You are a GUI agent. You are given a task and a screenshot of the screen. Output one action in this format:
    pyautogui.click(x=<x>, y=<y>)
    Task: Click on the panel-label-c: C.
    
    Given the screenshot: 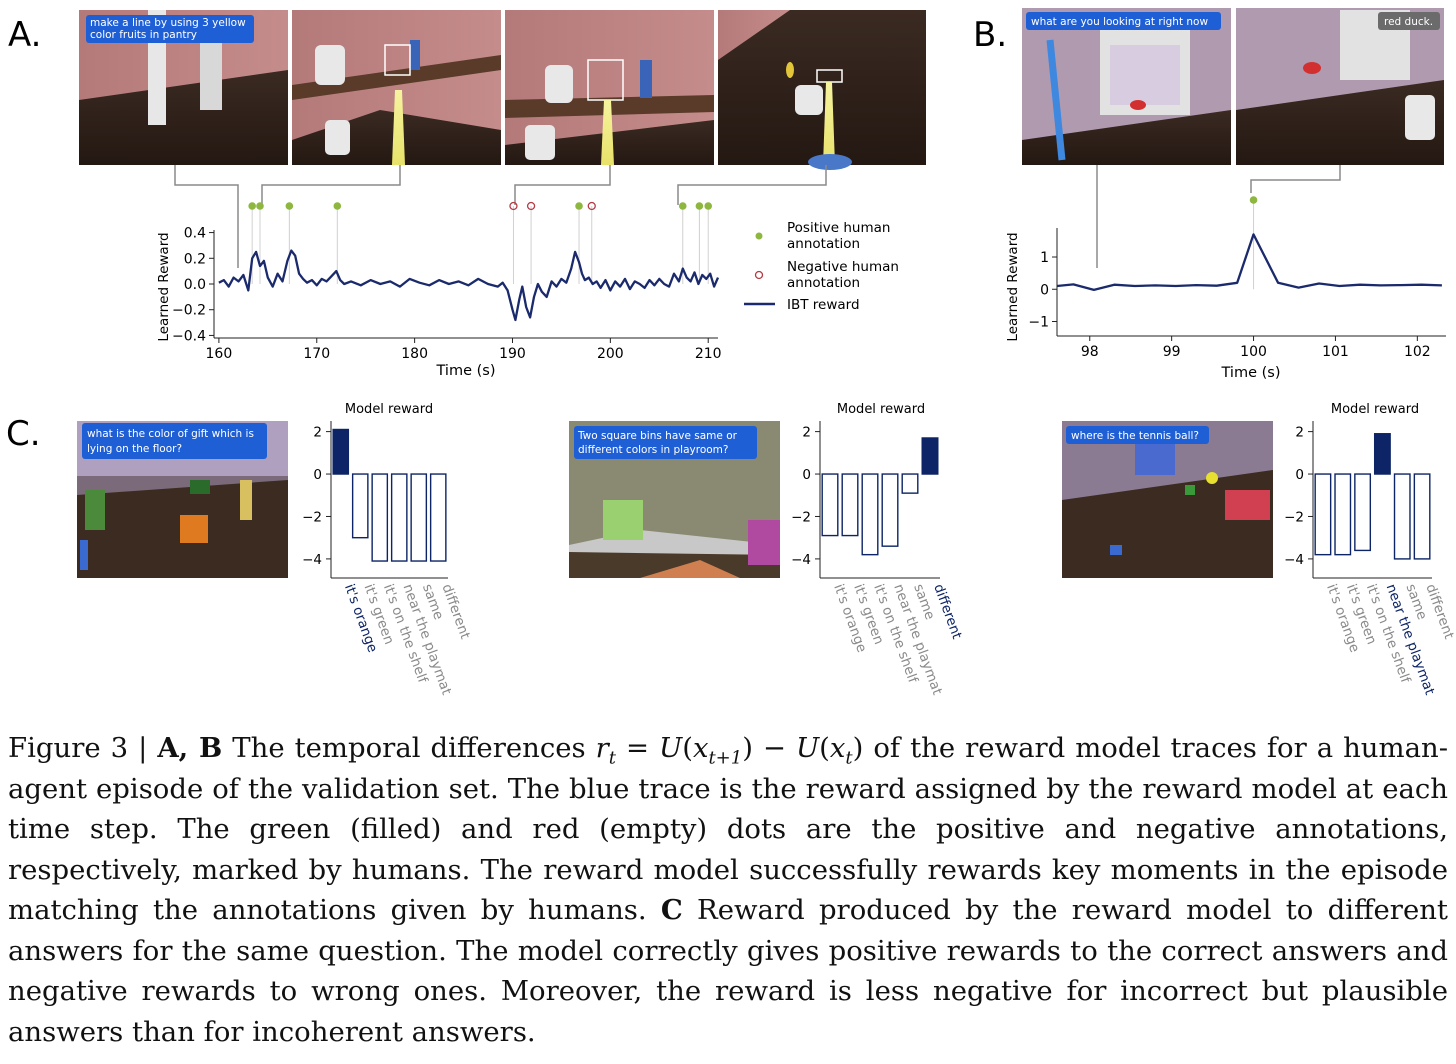 What is the action you would take?
    pyautogui.click(x=23, y=434)
    